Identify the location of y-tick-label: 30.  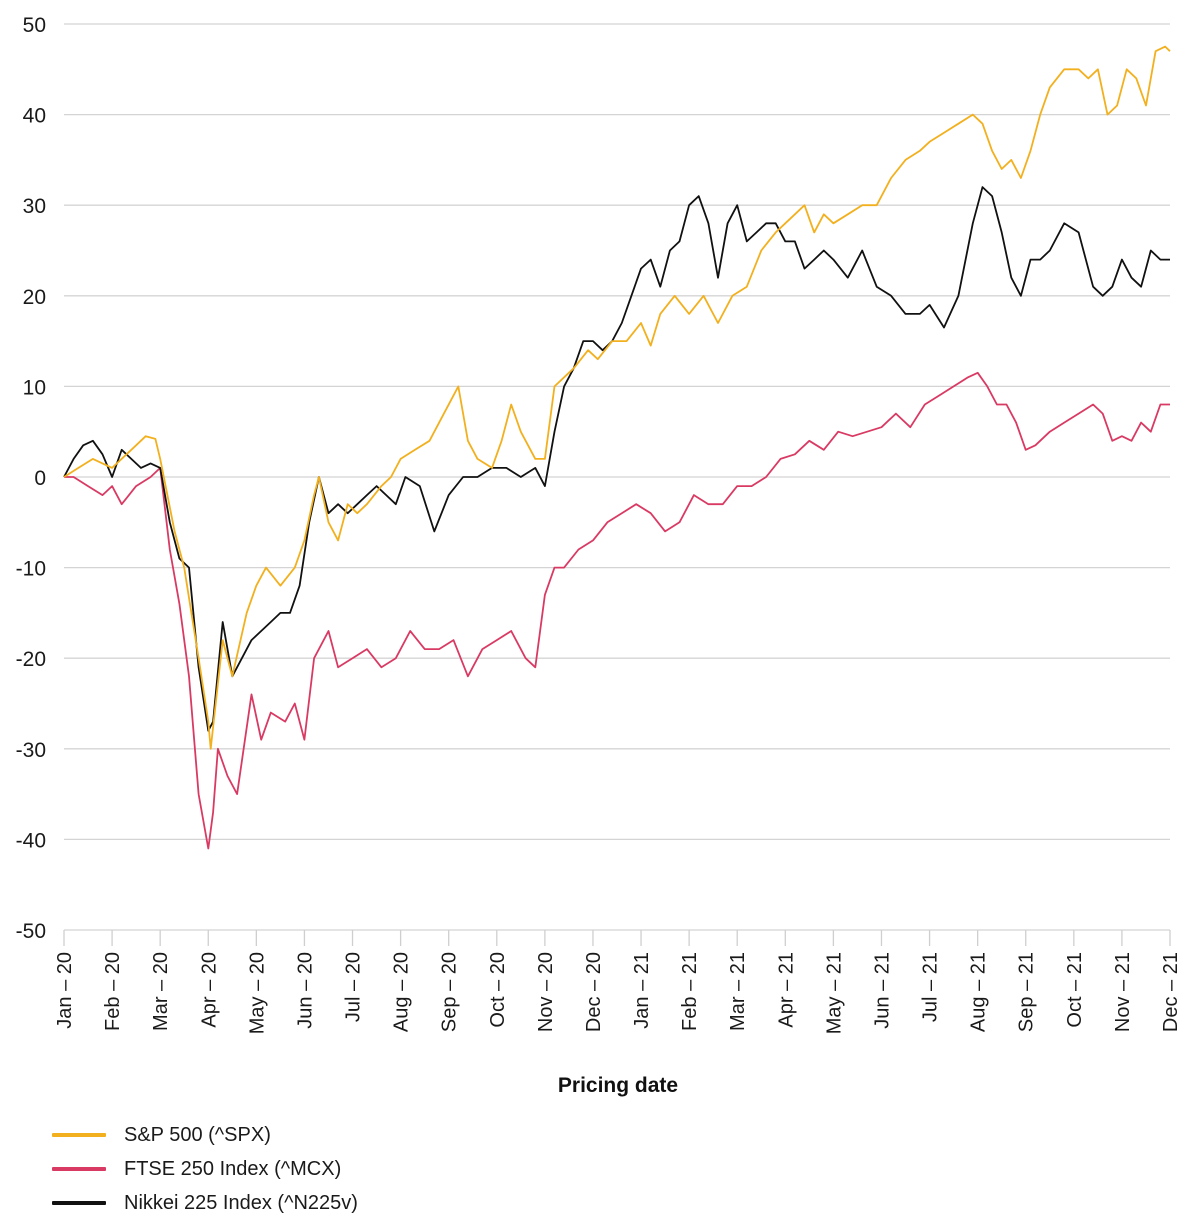
(34, 206).